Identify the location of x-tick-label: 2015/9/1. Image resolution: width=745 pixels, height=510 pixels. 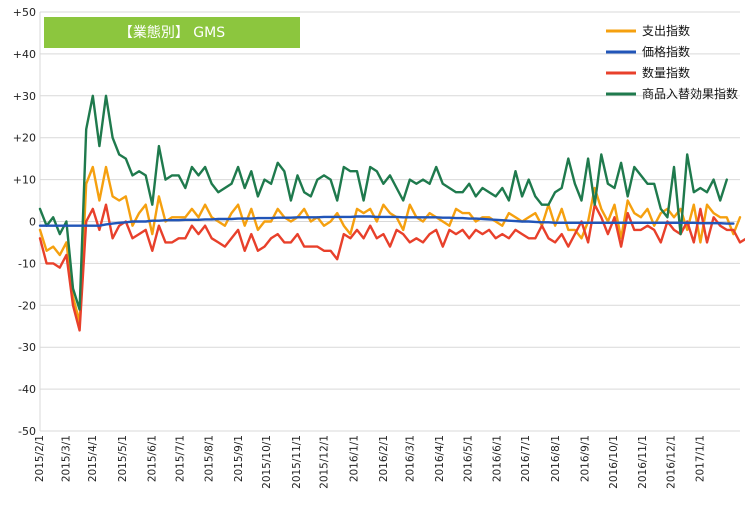
(239, 458).